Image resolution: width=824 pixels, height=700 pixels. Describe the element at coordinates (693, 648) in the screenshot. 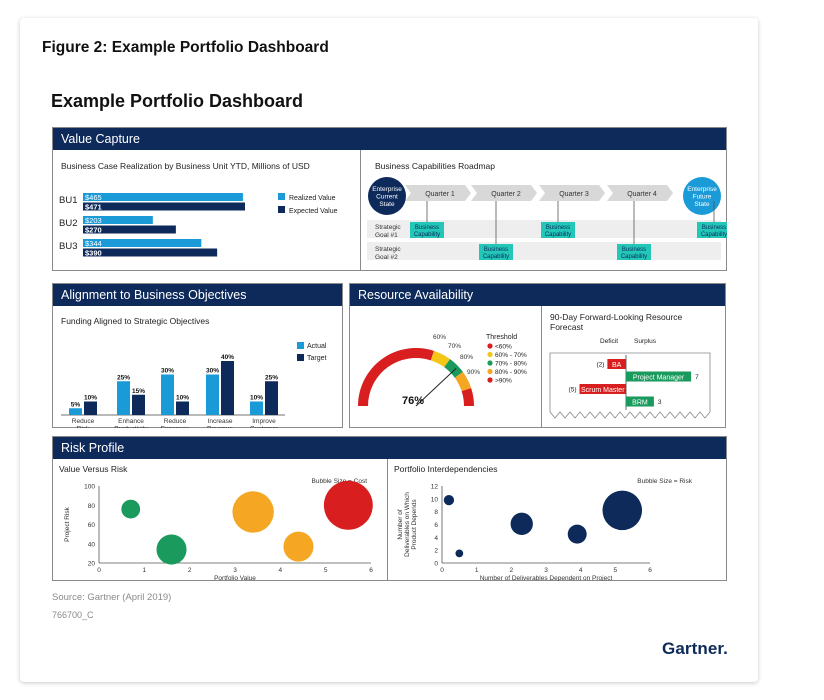

I see `gartner-logo-text: Gartner` at that location.